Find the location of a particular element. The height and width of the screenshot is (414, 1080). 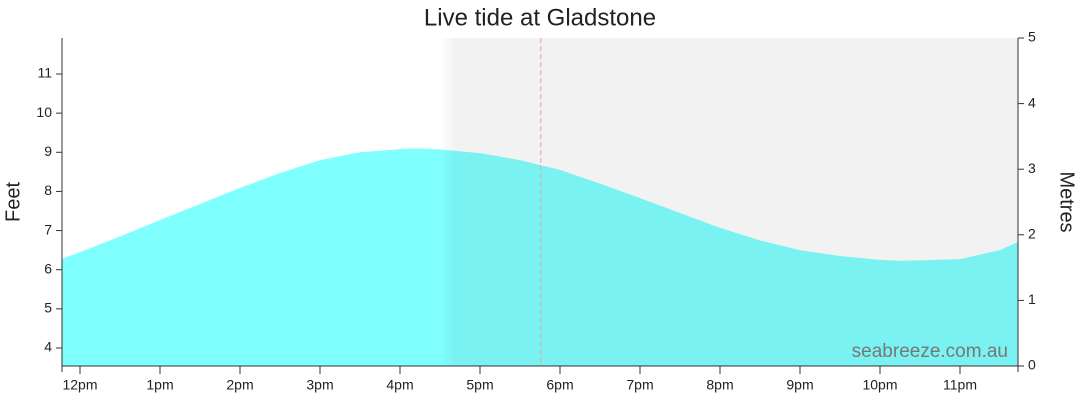

x-tick-label: 7pm is located at coordinates (639, 385).